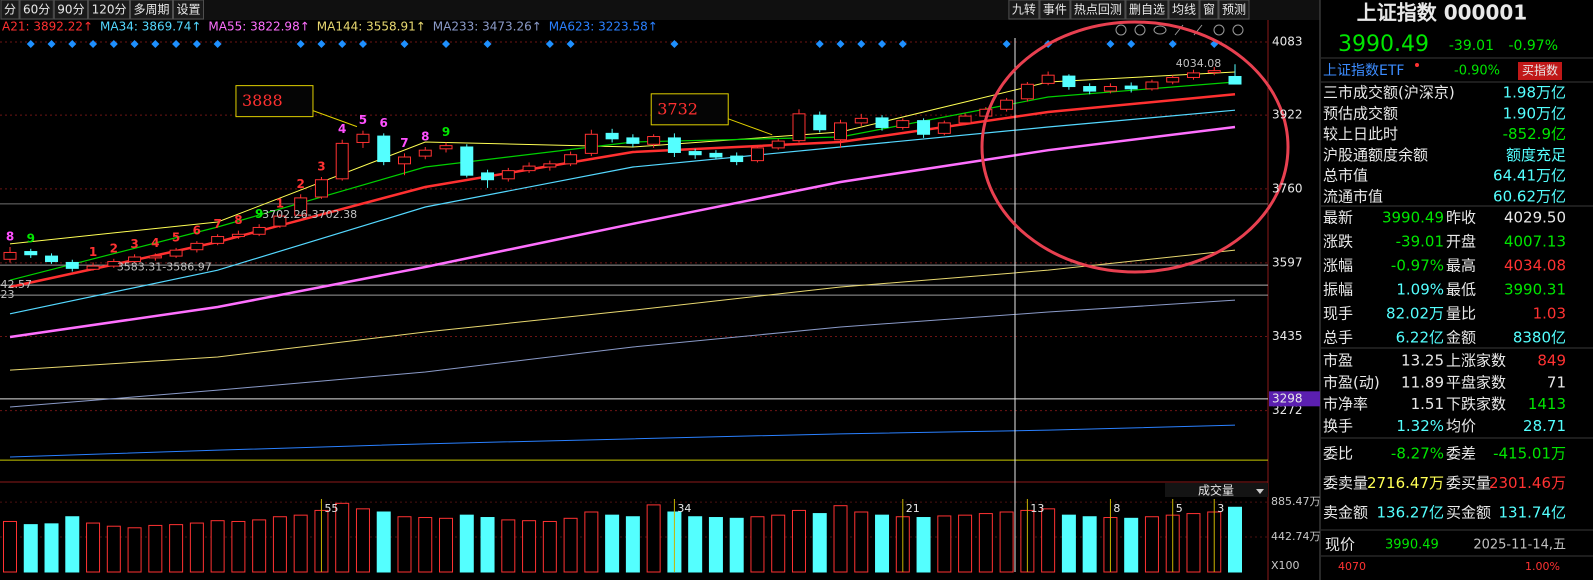 This screenshot has height=580, width=1593. Describe the element at coordinates (1527, 483) in the screenshot. I see `field-value: 2301.46万` at that location.